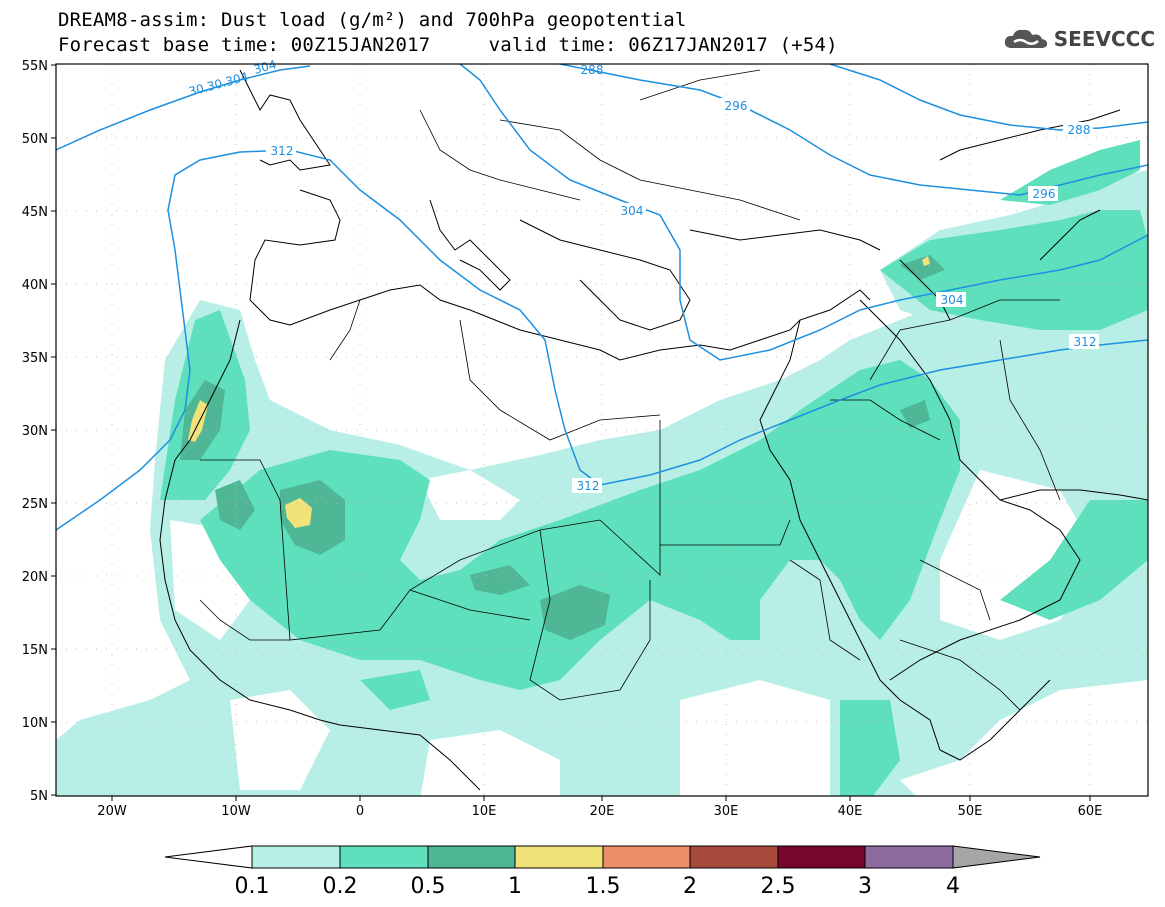 The width and height of the screenshot is (1165, 907). Describe the element at coordinates (340, 886) in the screenshot. I see `colorbar-label: 0.2` at that location.